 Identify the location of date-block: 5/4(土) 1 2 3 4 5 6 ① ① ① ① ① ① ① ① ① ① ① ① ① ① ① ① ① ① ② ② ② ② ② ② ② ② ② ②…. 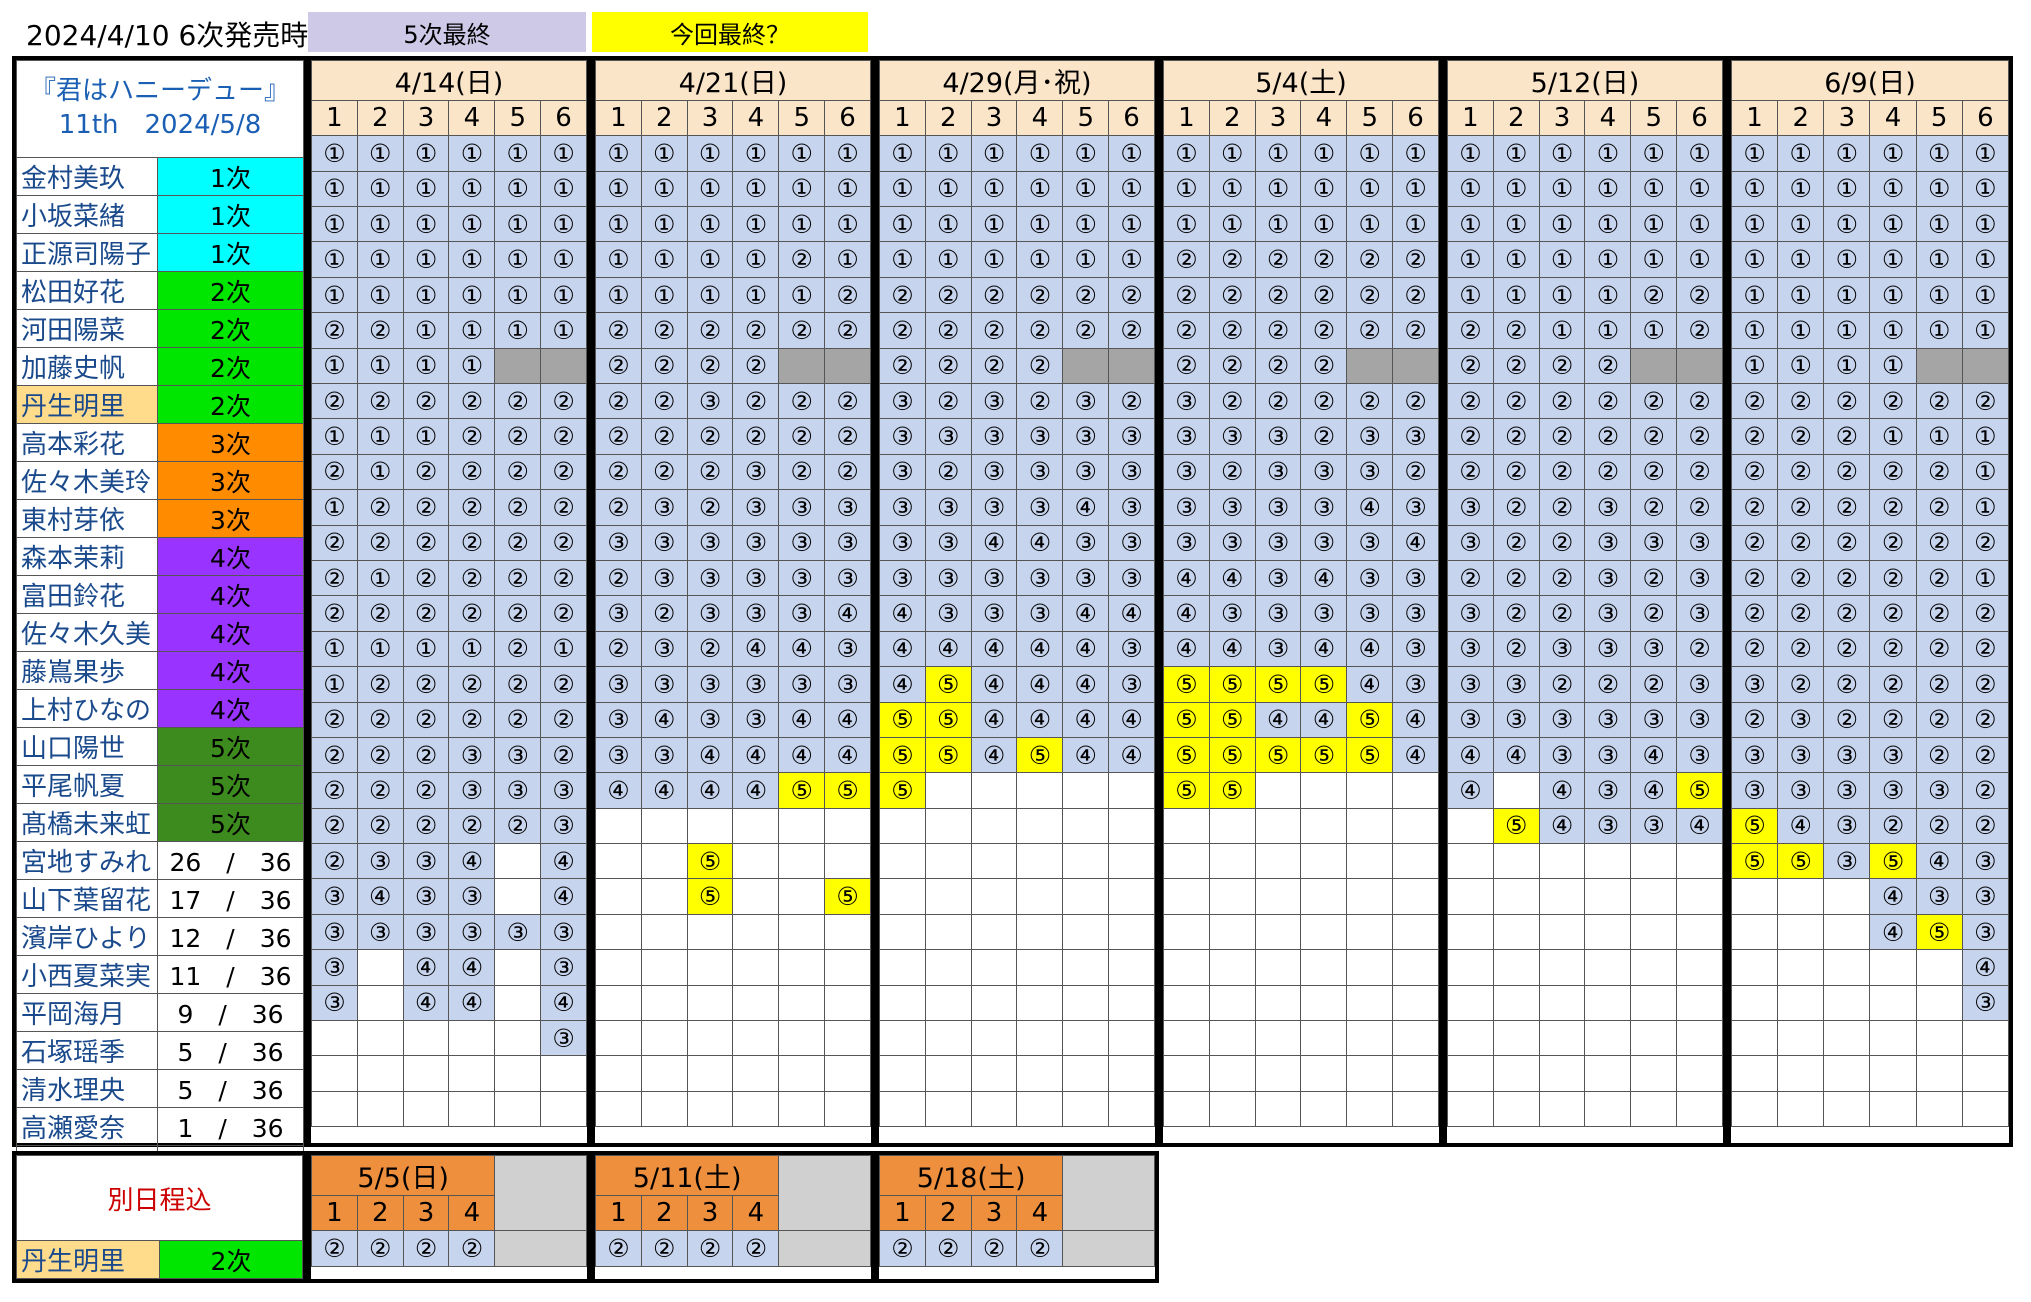
(1301, 602).